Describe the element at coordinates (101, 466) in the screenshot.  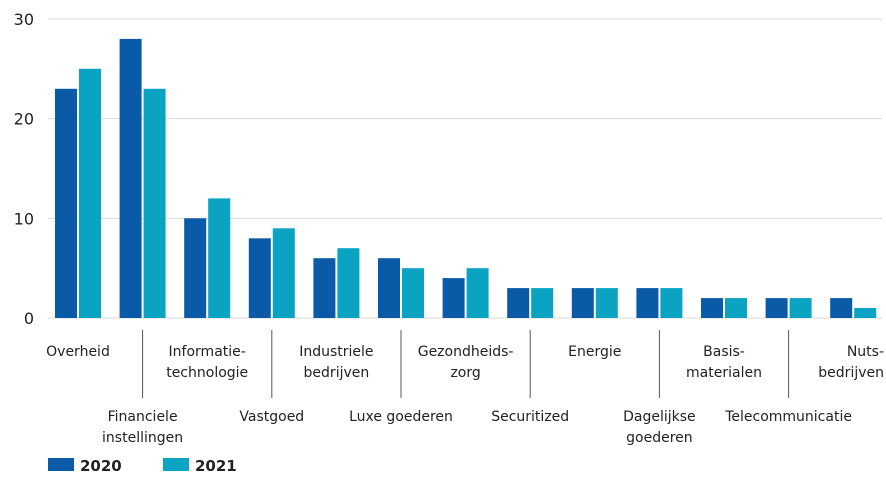
I see `legend-label: 2020` at that location.